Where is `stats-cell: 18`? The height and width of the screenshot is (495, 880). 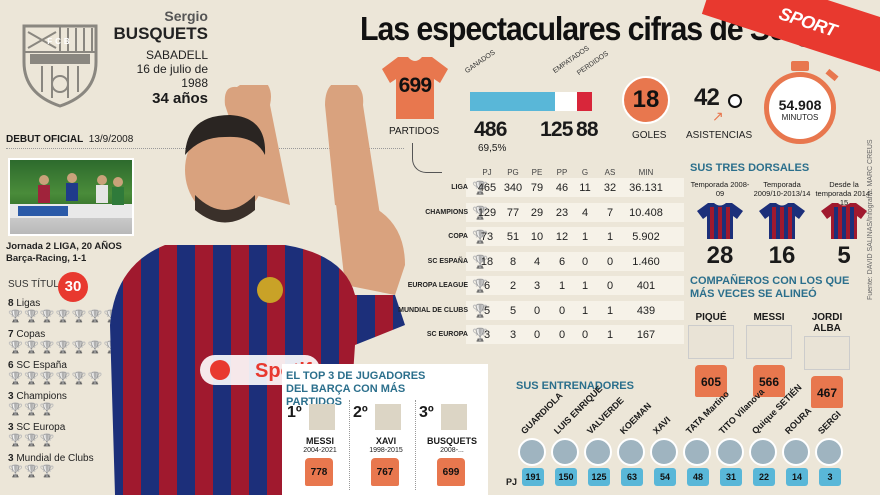 stats-cell: 18 is located at coordinates (487, 261).